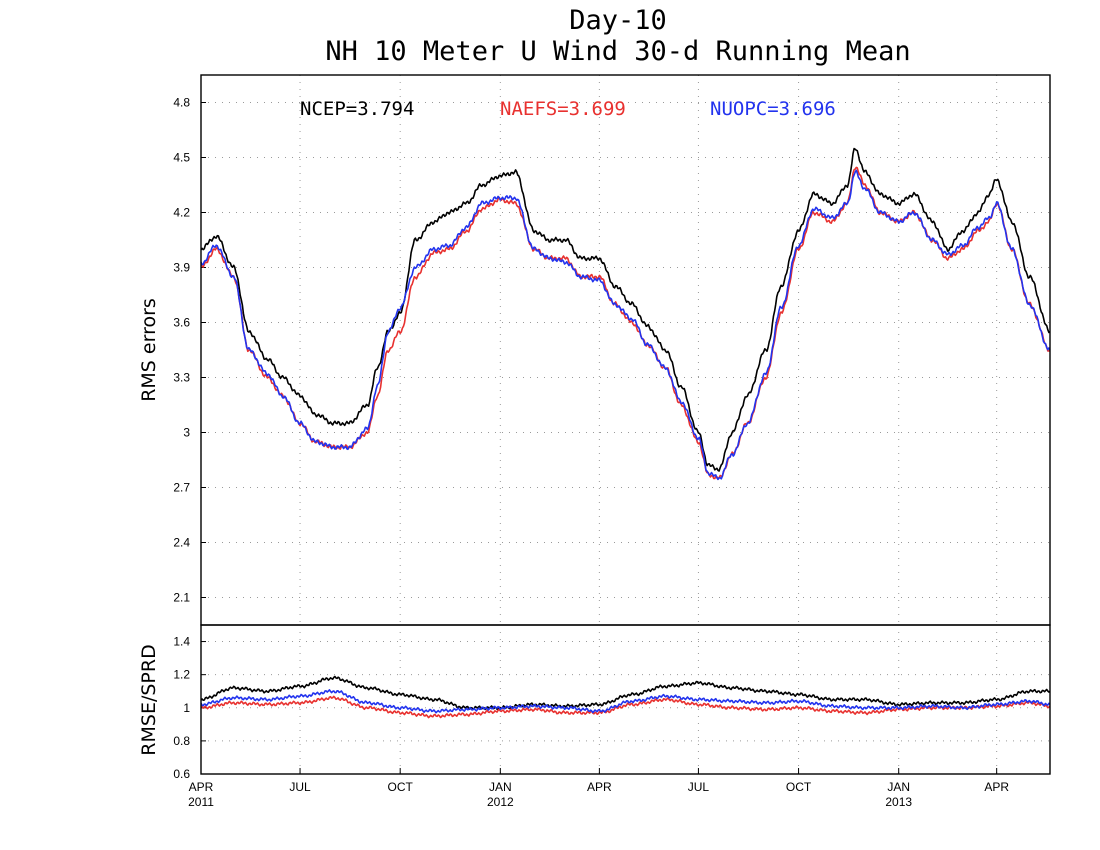 Image resolution: width=1100 pixels, height=850 pixels. I want to click on rms-y-tick-label: 4.8, so click(181, 103).